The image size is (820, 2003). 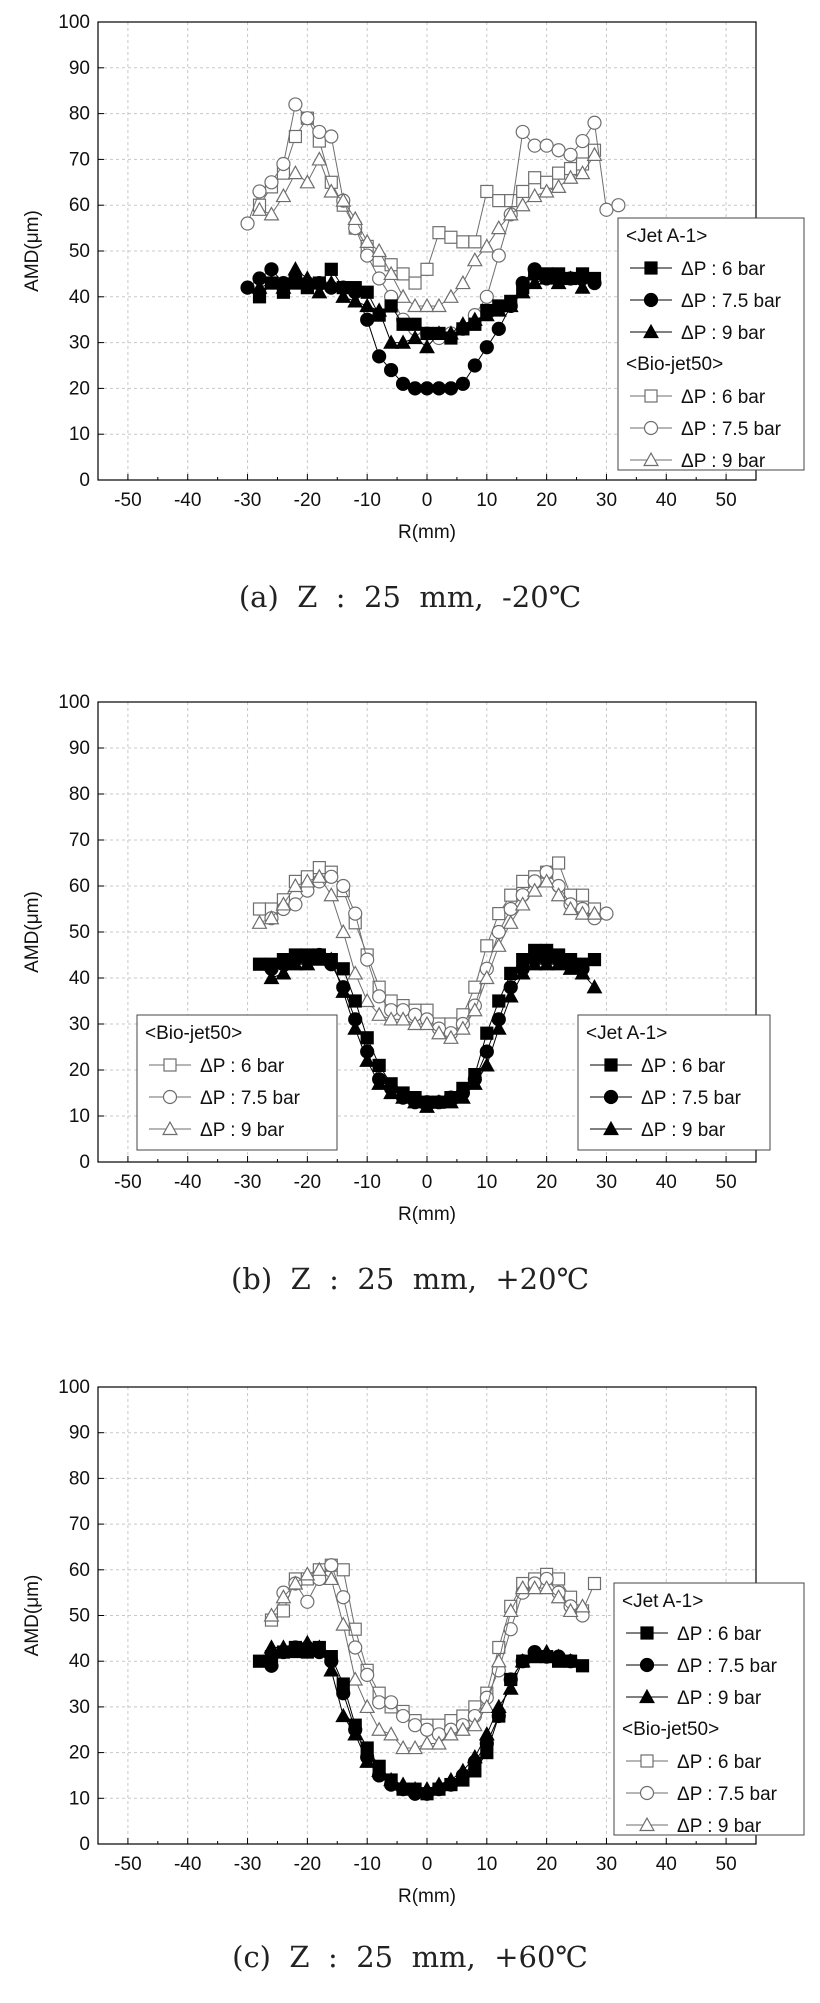 I want to click on caption-a: (a) Z : 25 mm, -20℃, so click(x=410, y=597).